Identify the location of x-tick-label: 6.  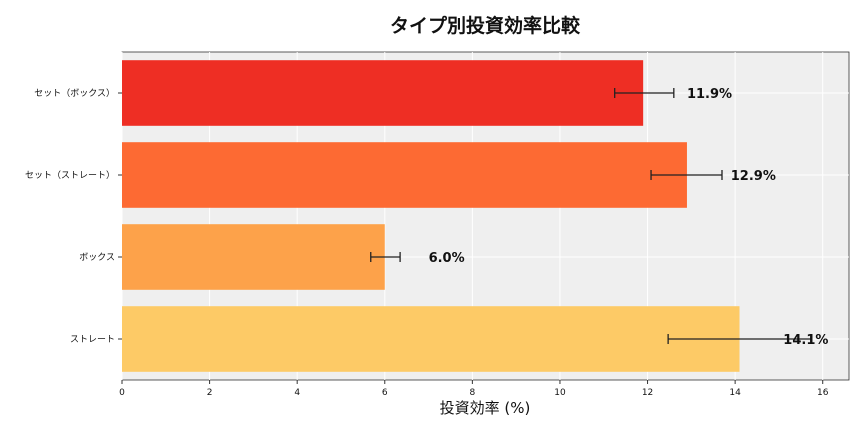
(385, 393).